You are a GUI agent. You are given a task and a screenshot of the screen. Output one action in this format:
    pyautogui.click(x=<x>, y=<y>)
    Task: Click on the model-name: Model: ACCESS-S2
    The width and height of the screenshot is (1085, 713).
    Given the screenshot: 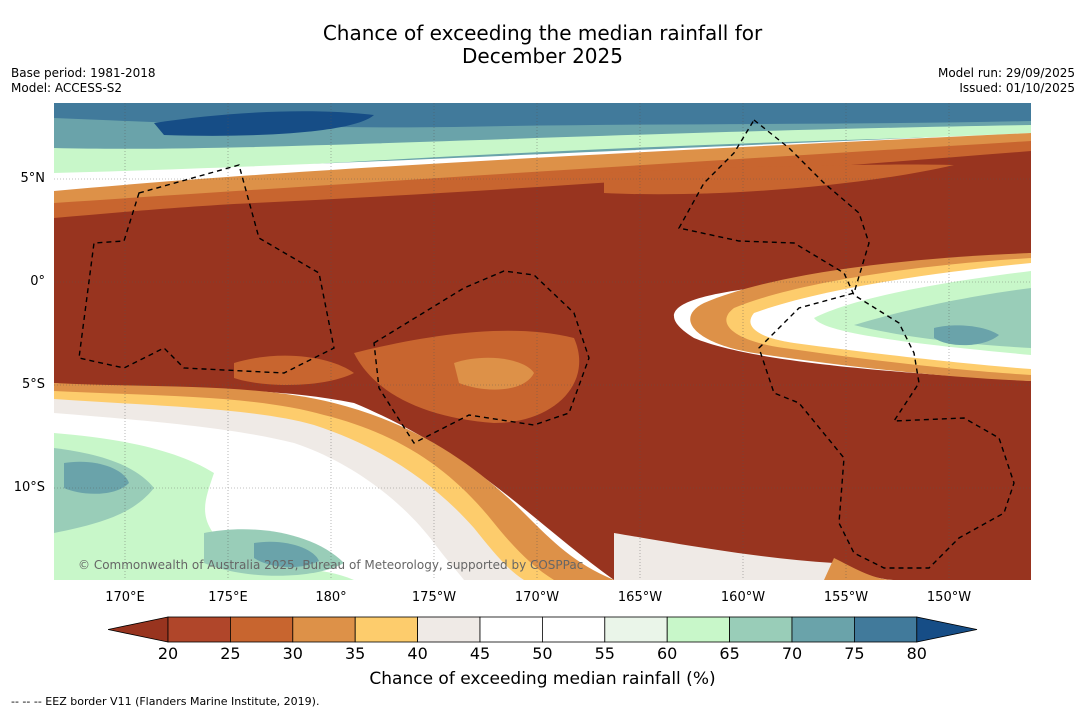 What is the action you would take?
    pyautogui.click(x=67, y=88)
    